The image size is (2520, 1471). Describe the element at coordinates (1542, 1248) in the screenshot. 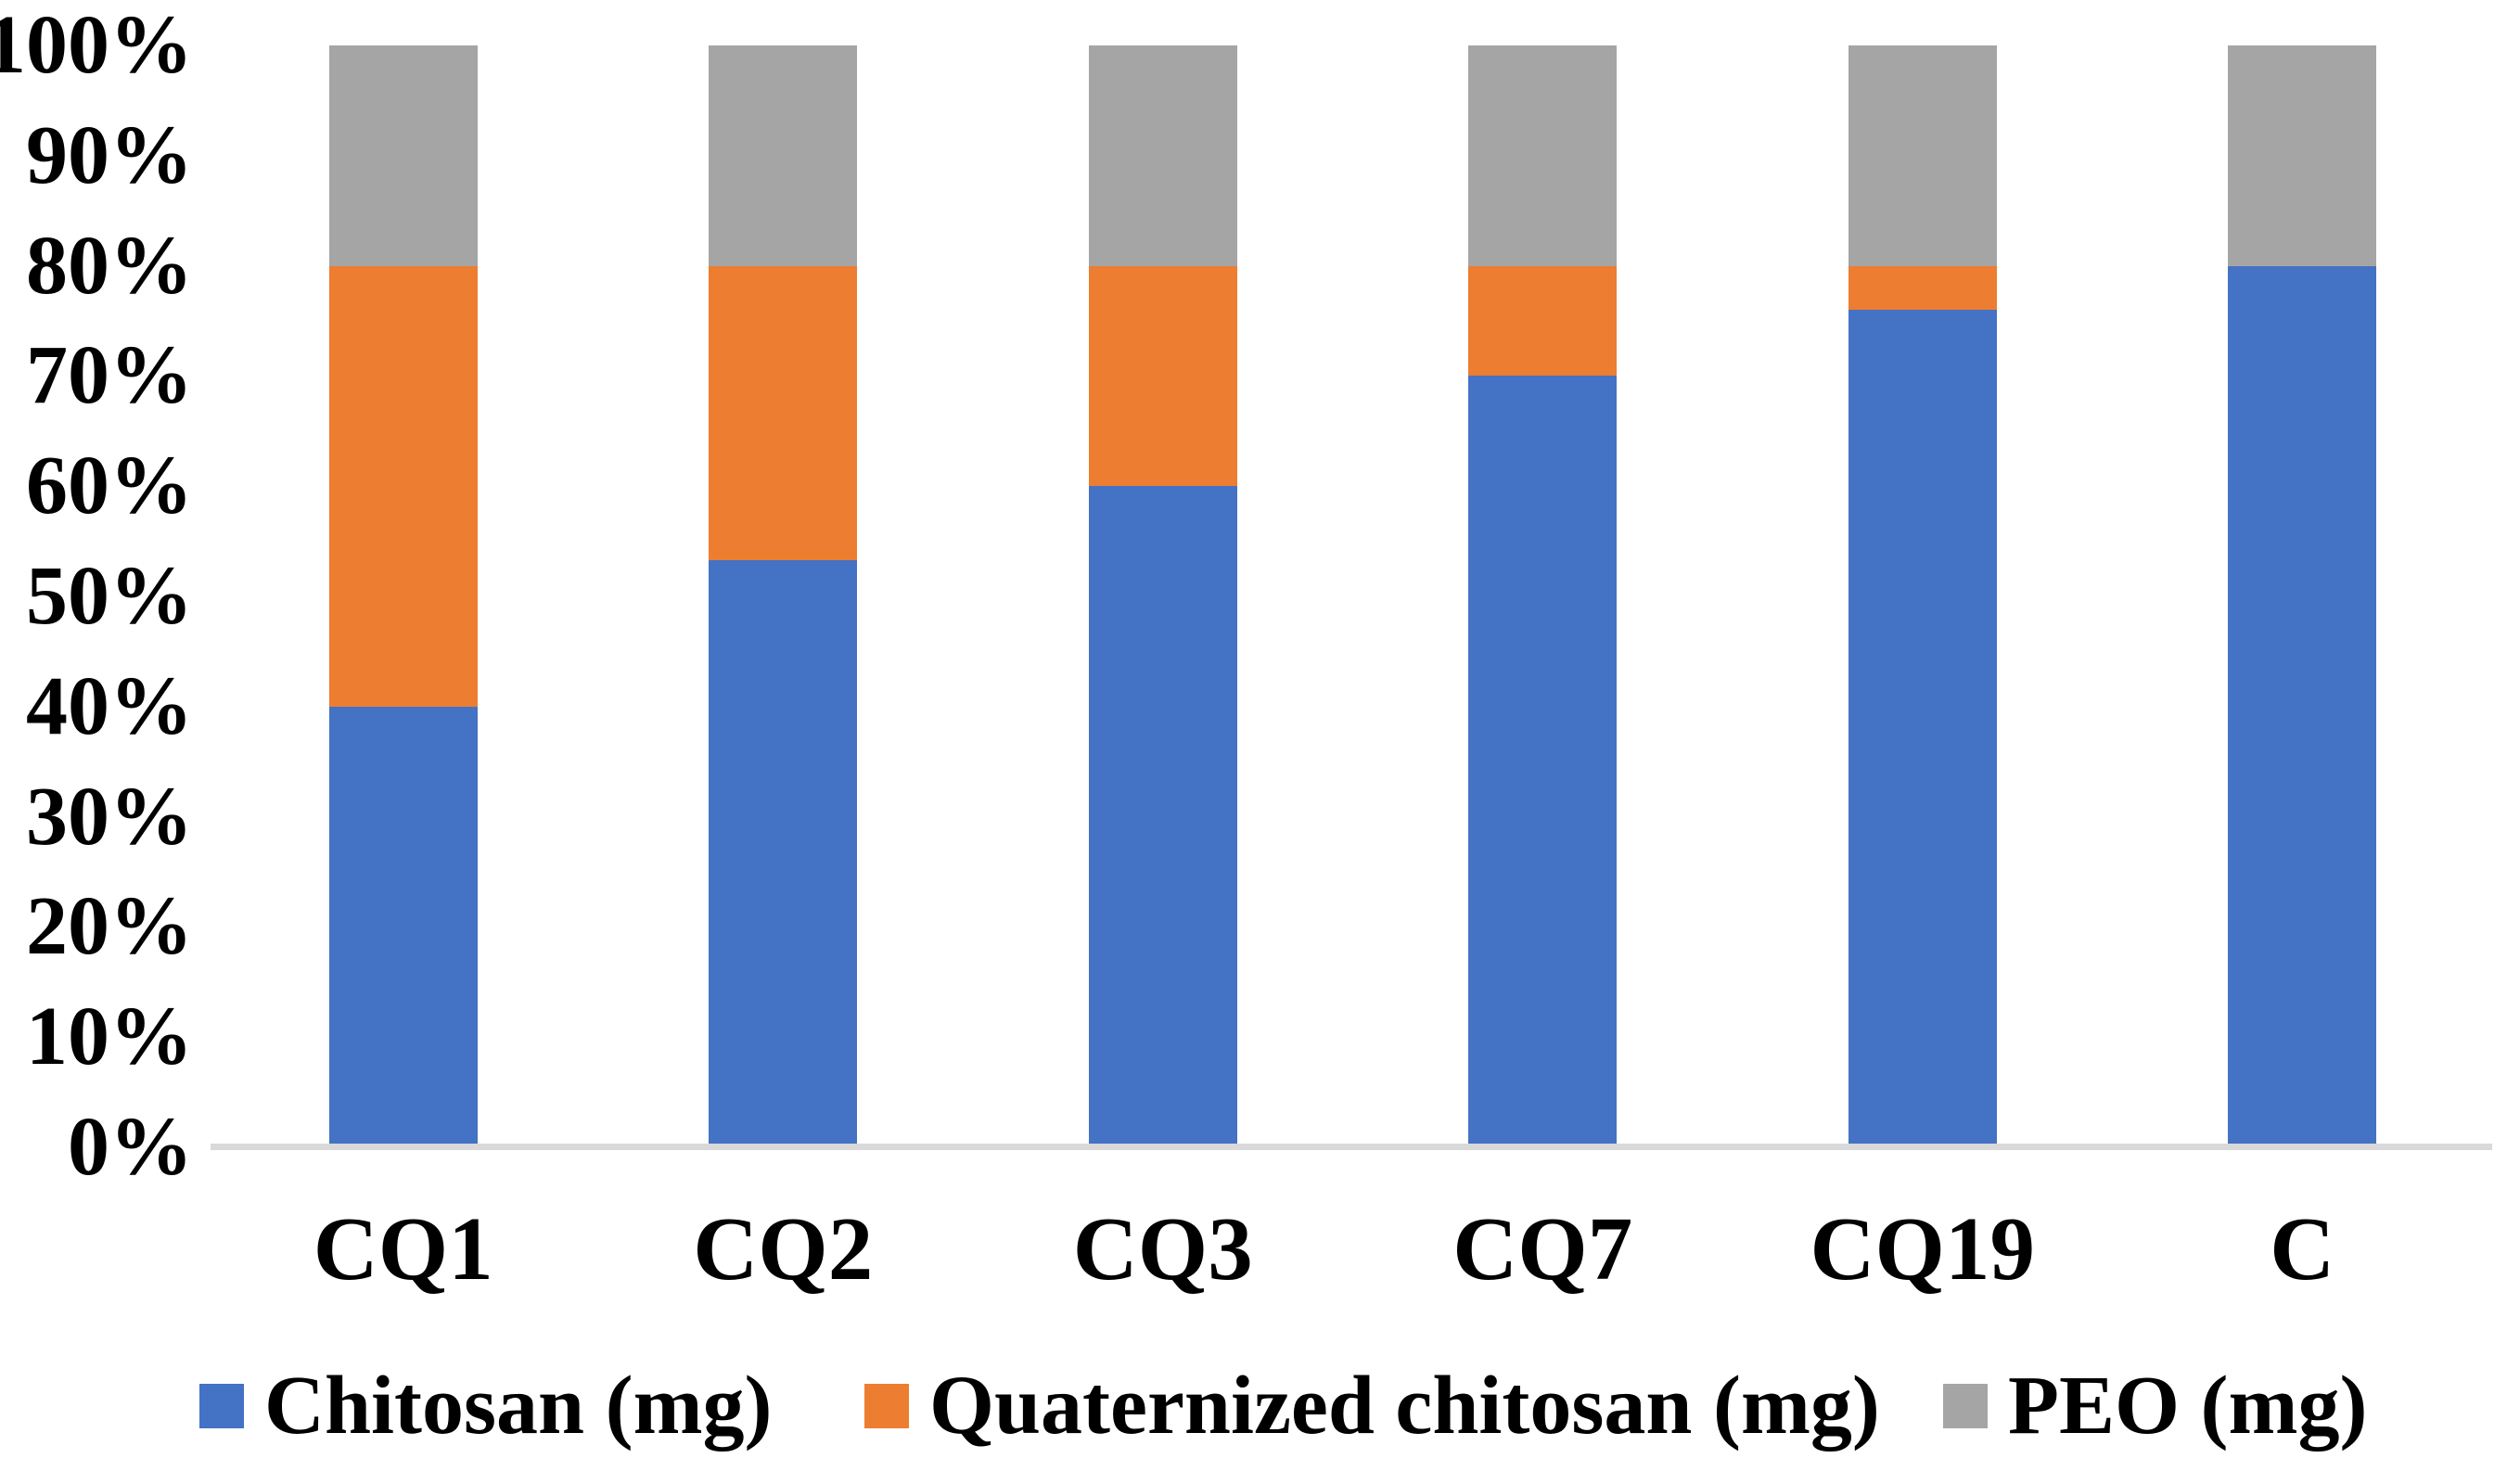

I see `x-category-label-cq7: CQ7` at that location.